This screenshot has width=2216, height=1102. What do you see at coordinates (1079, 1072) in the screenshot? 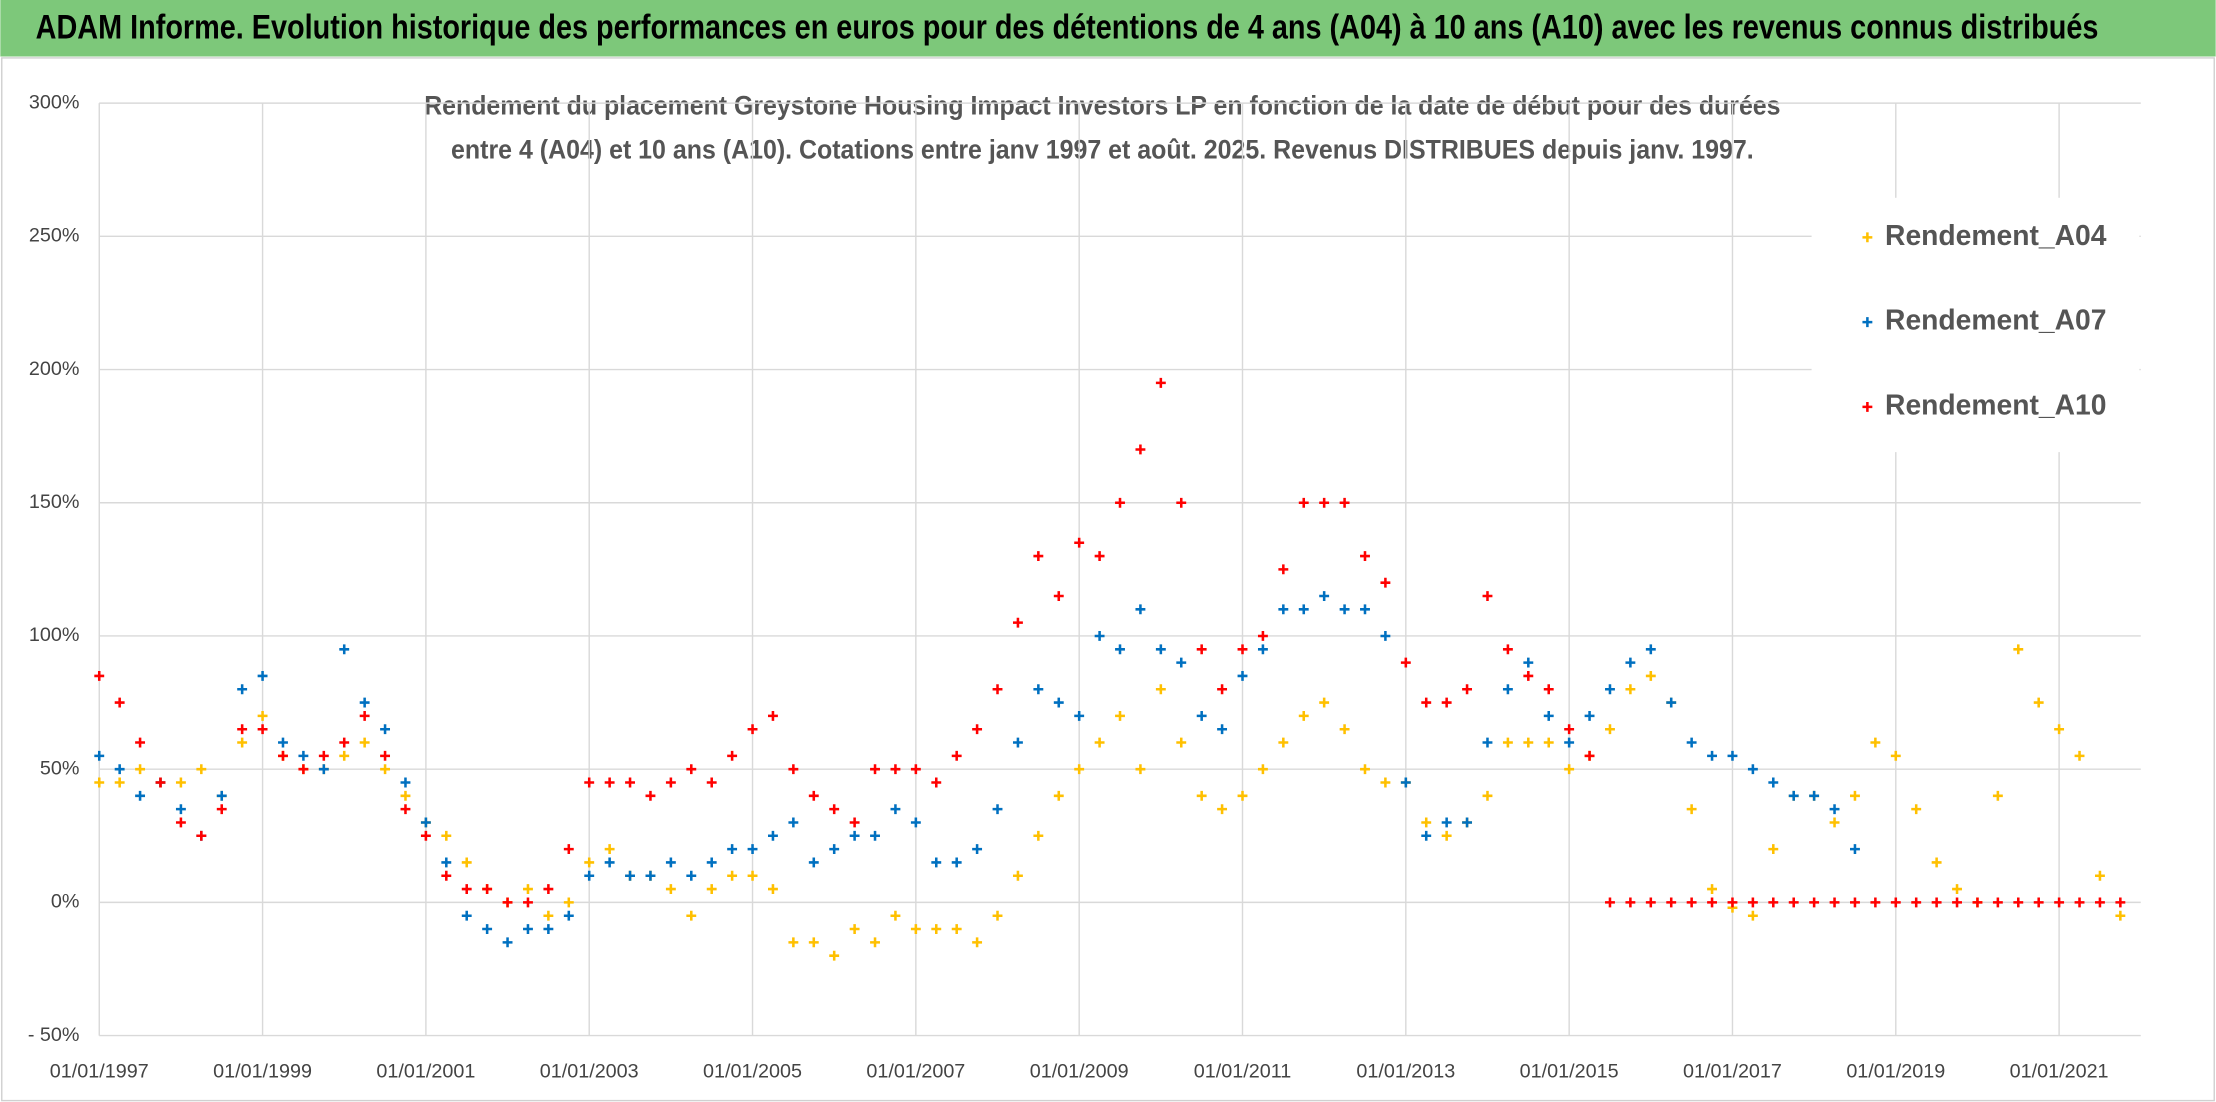
I see `x-tick-label: 01/01/2009` at bounding box center [1079, 1072].